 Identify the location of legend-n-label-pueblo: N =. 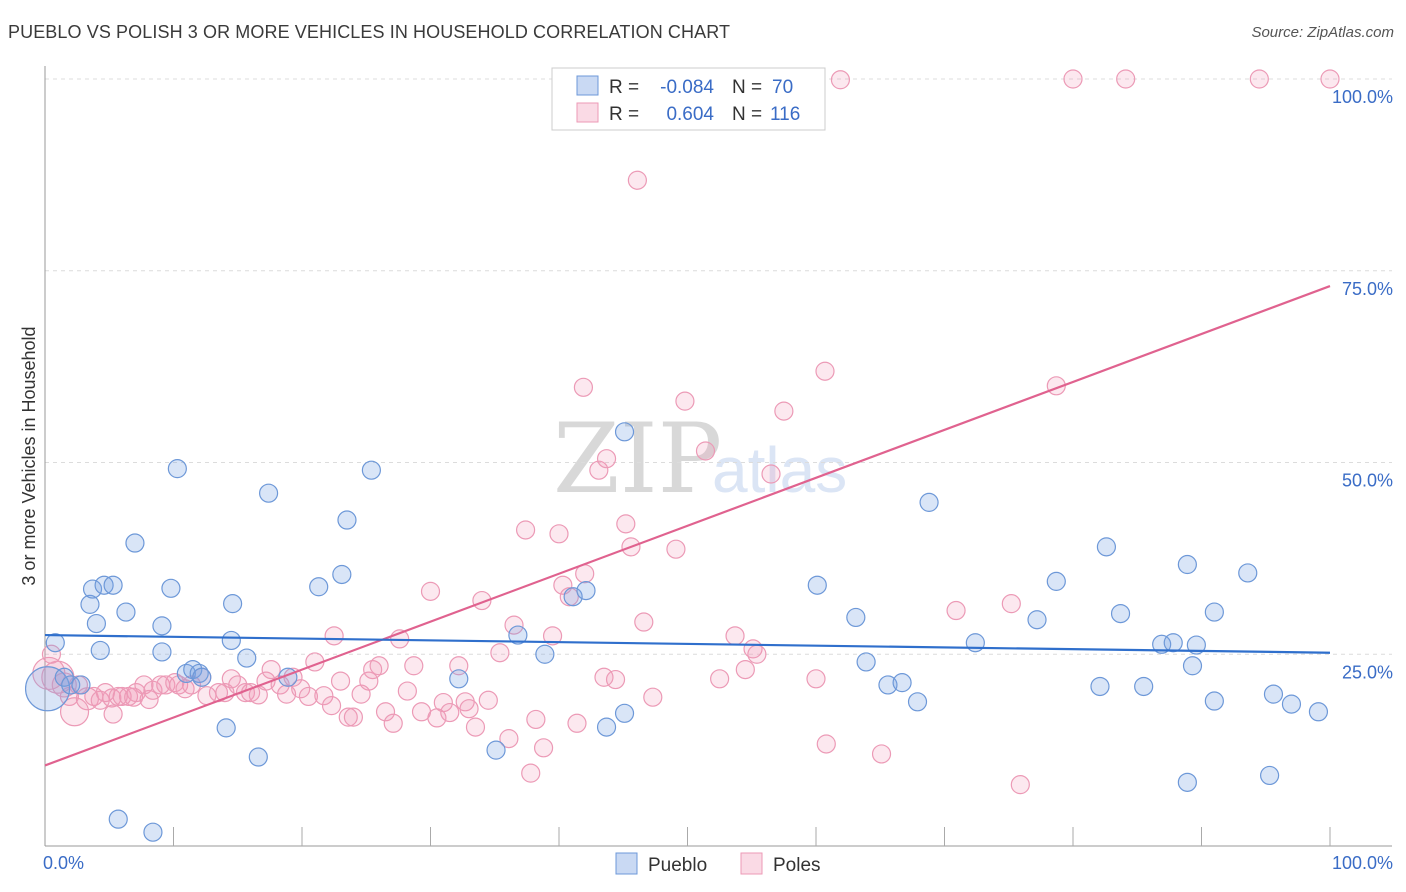
(747, 87).